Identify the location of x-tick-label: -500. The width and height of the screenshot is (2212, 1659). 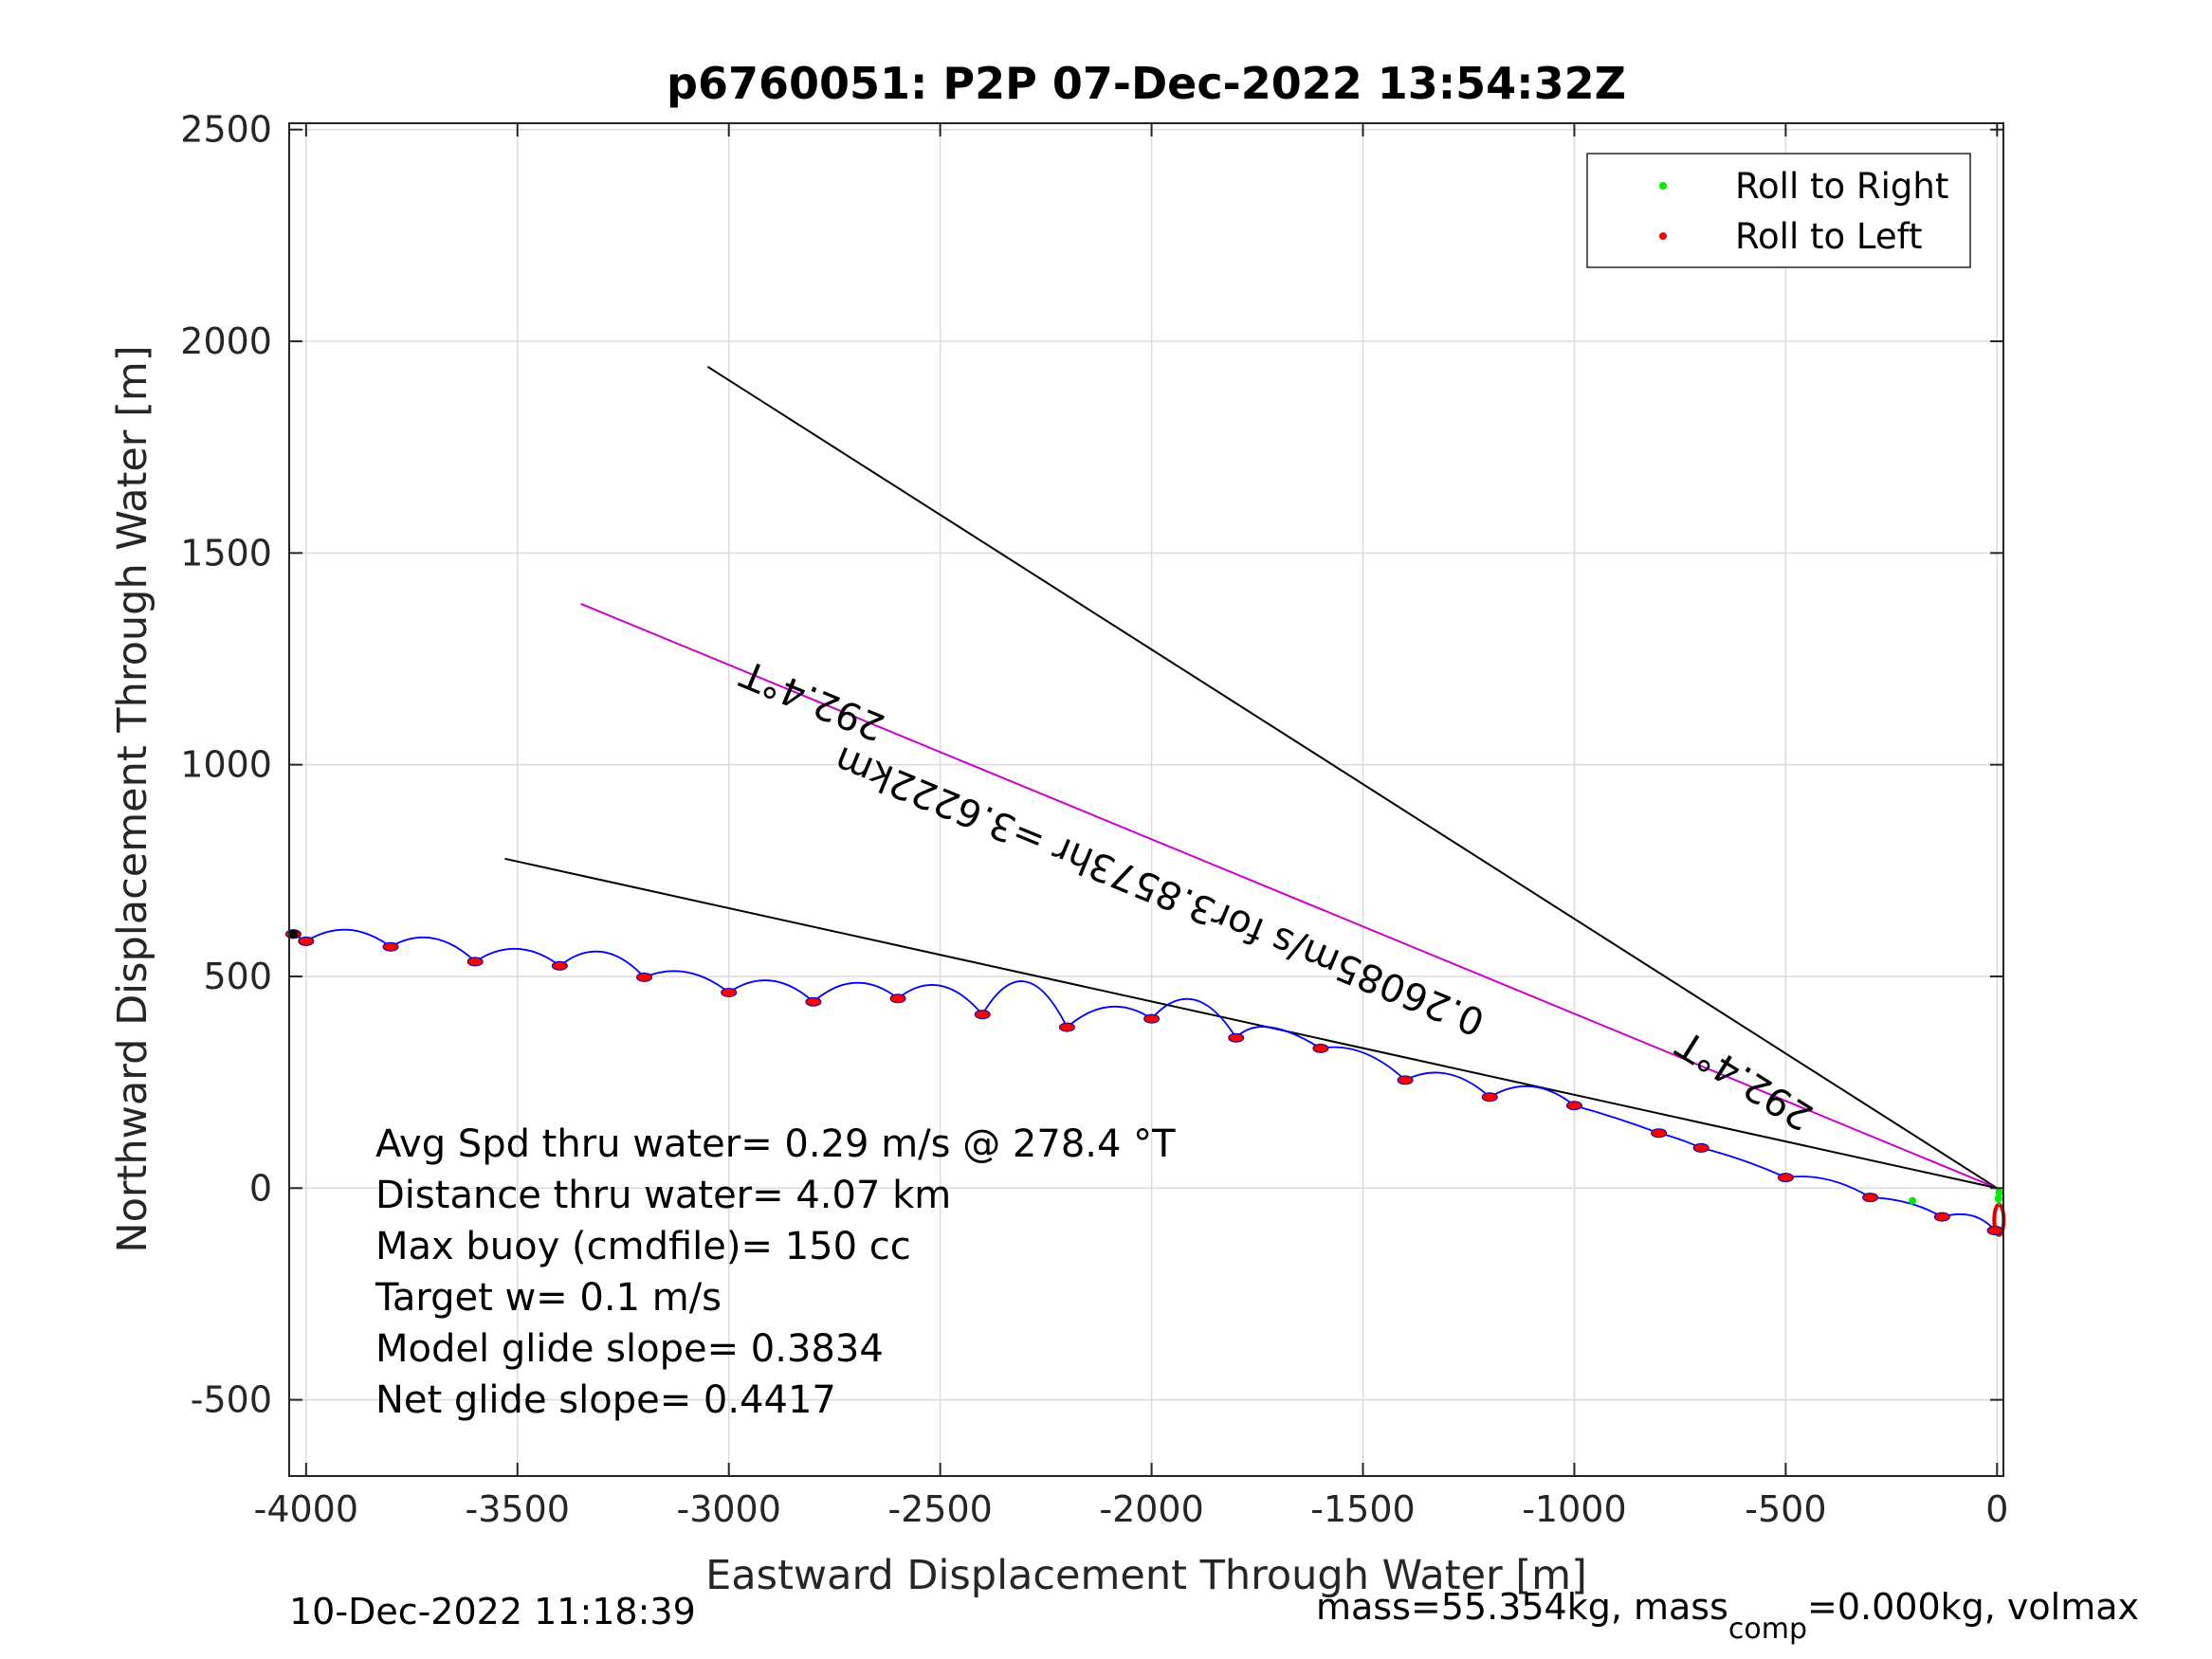
(1785, 1509).